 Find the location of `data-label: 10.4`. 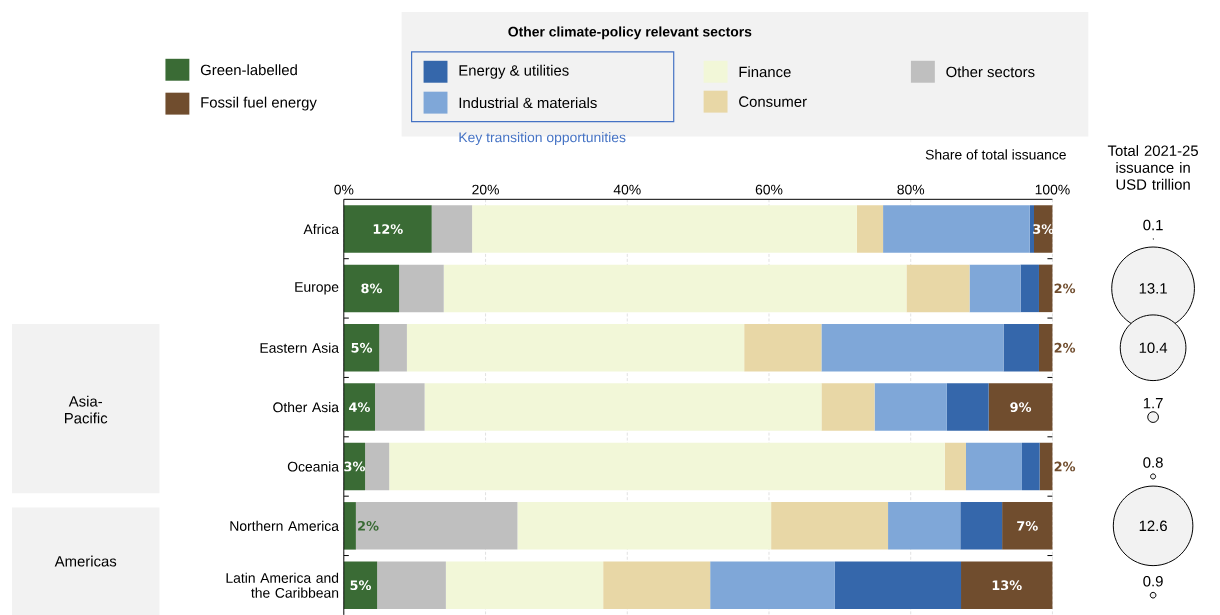

data-label: 10.4 is located at coordinates (1153, 347).